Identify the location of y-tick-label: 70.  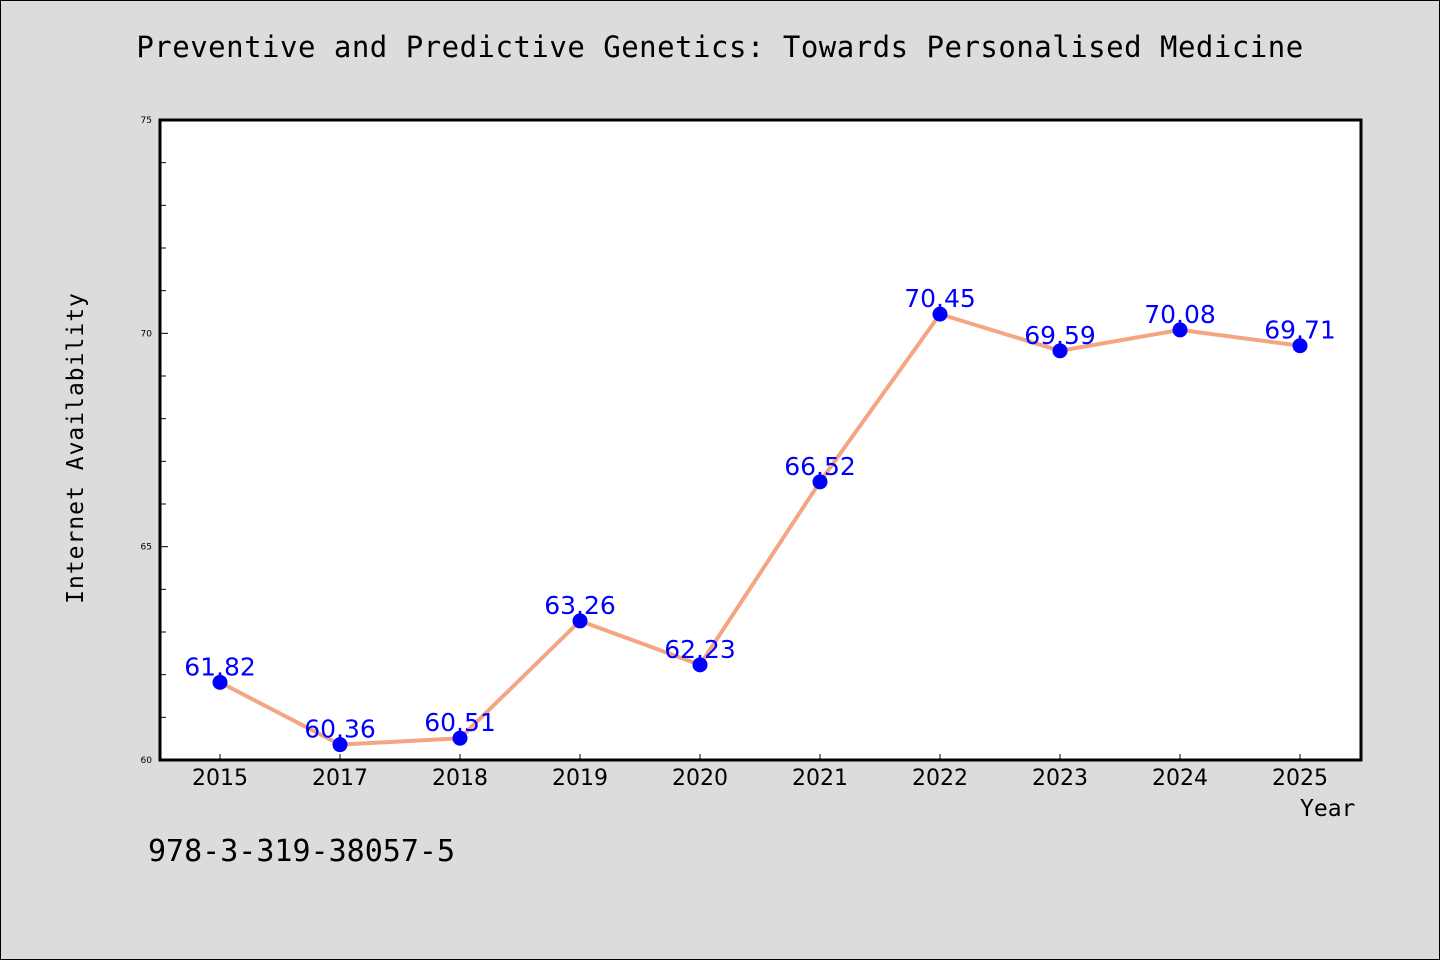
(147, 334).